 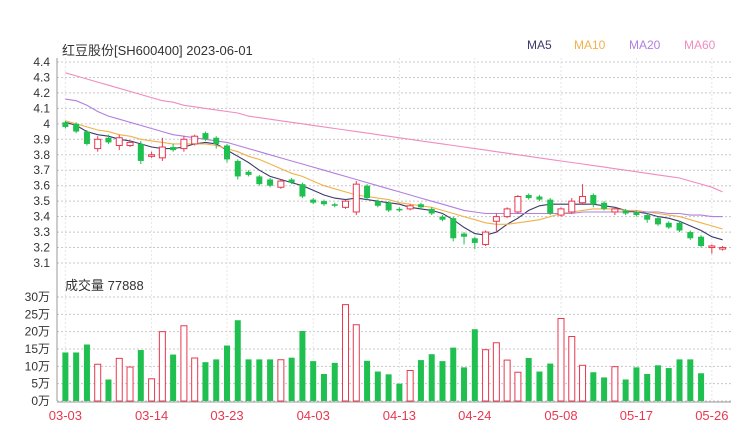 I want to click on volume-y-tick-label: 0万, so click(x=40, y=401).